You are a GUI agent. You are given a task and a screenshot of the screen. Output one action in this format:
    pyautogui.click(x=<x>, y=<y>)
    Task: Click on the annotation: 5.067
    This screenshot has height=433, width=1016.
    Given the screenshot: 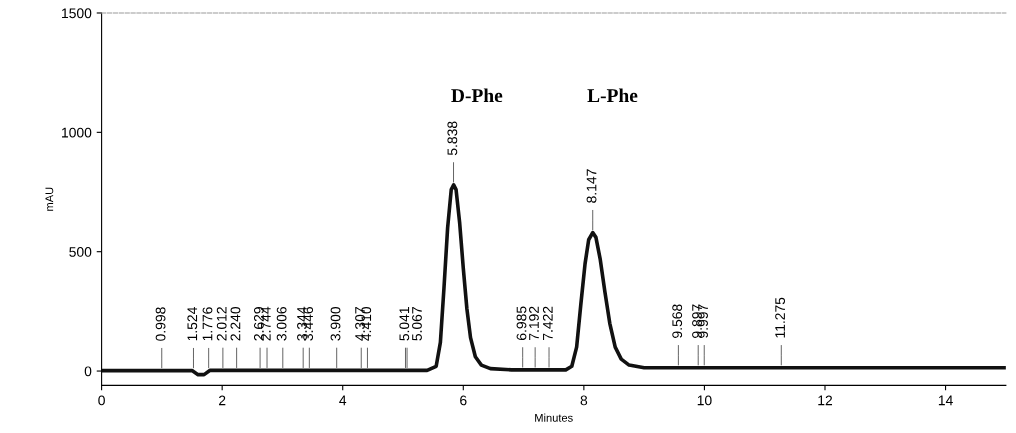 What is the action you would take?
    pyautogui.click(x=417, y=324)
    